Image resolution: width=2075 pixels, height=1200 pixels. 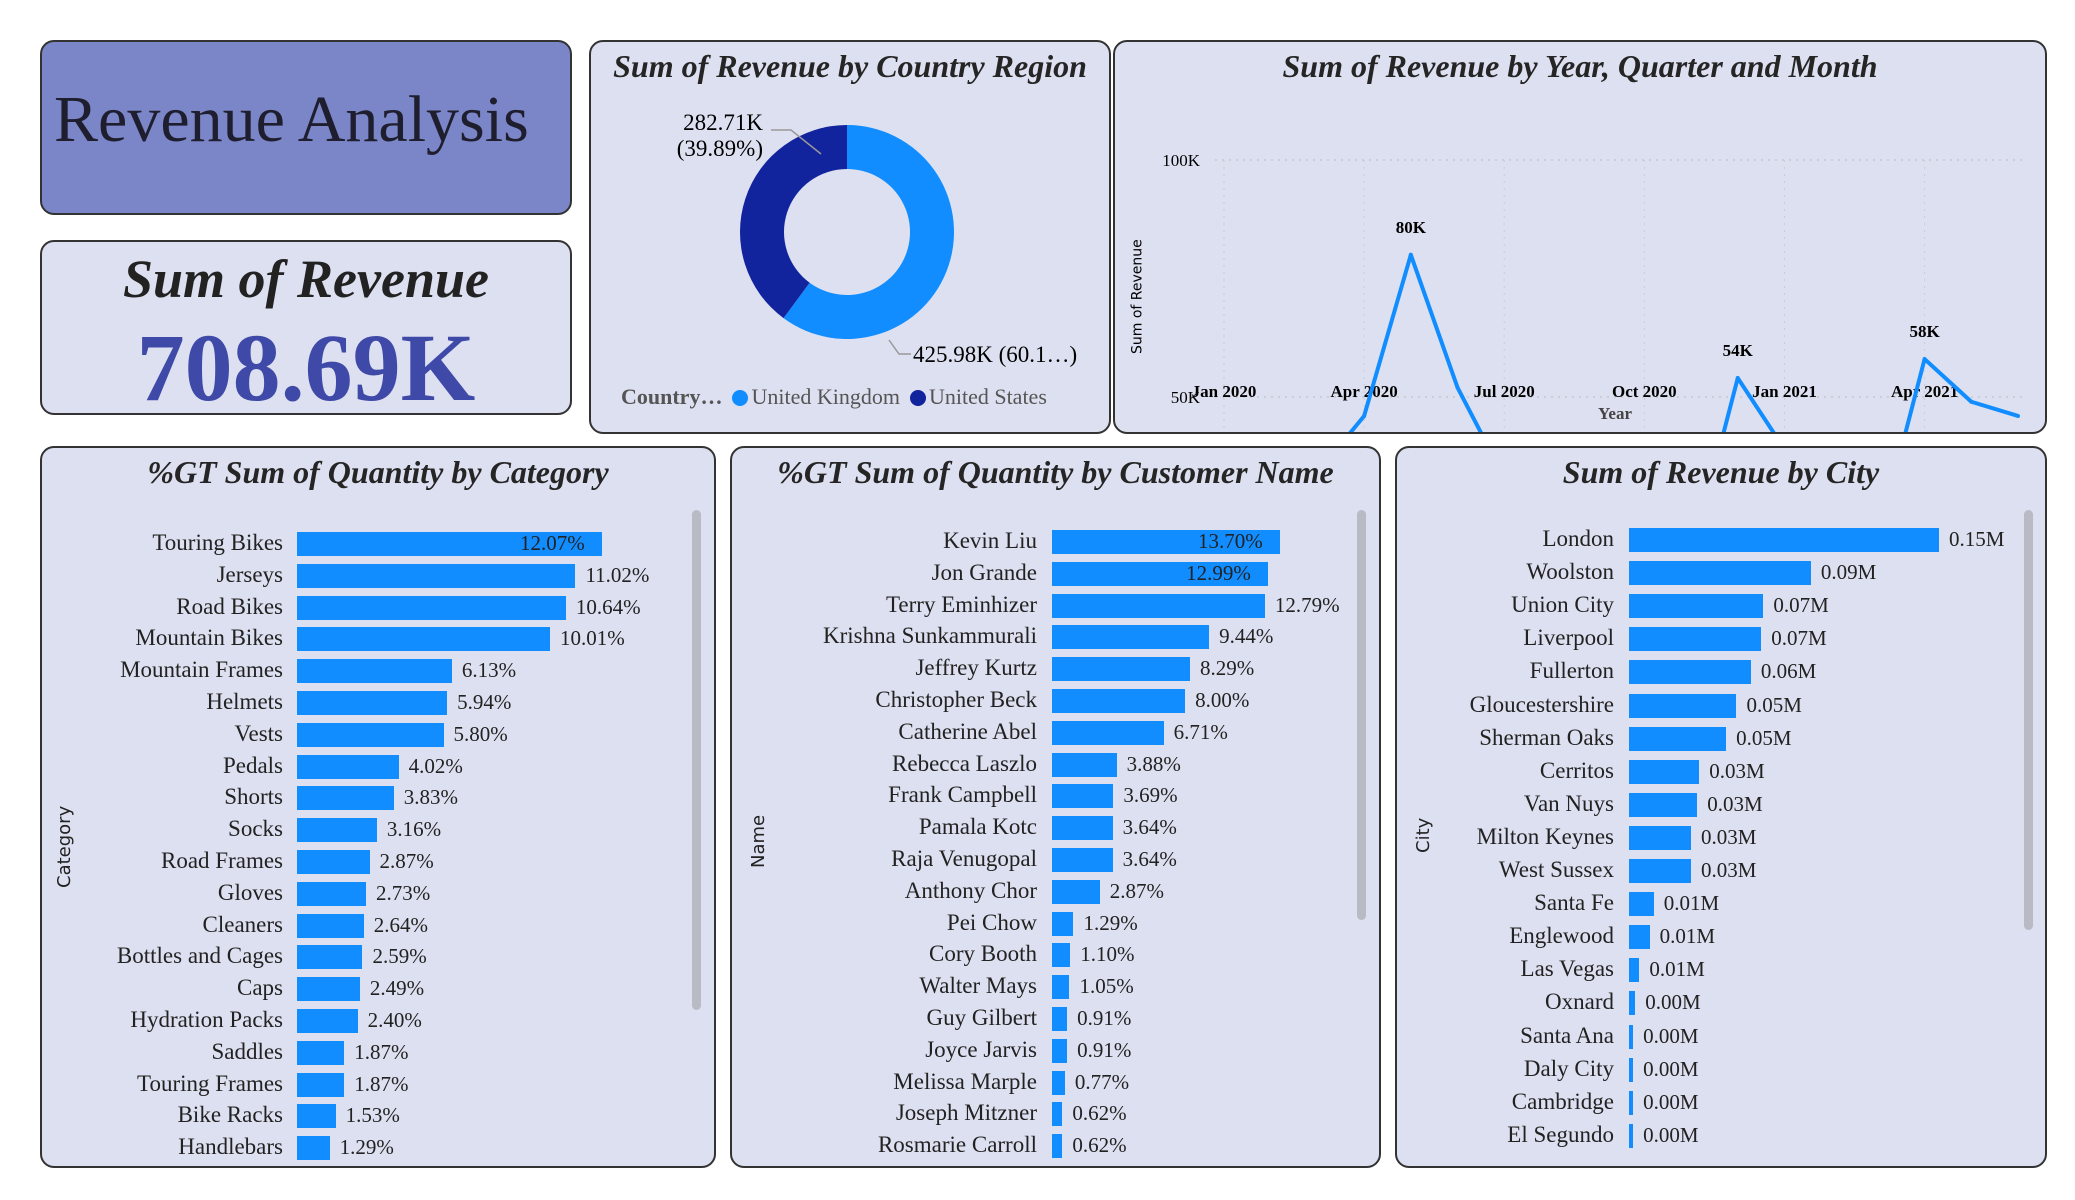 What do you see at coordinates (1799, 638) in the screenshot?
I see `data-label: 0.07M` at bounding box center [1799, 638].